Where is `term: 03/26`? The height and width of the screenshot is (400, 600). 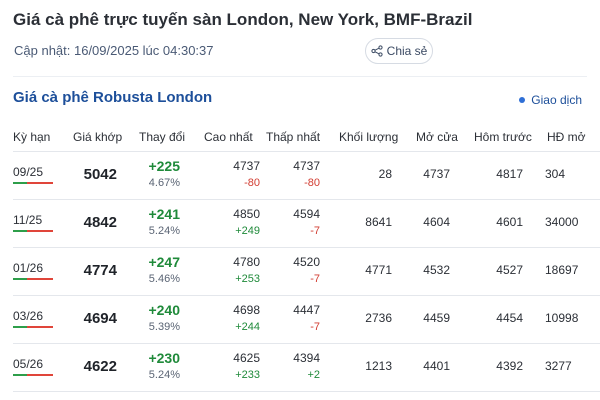
term: 03/26 is located at coordinates (28, 316).